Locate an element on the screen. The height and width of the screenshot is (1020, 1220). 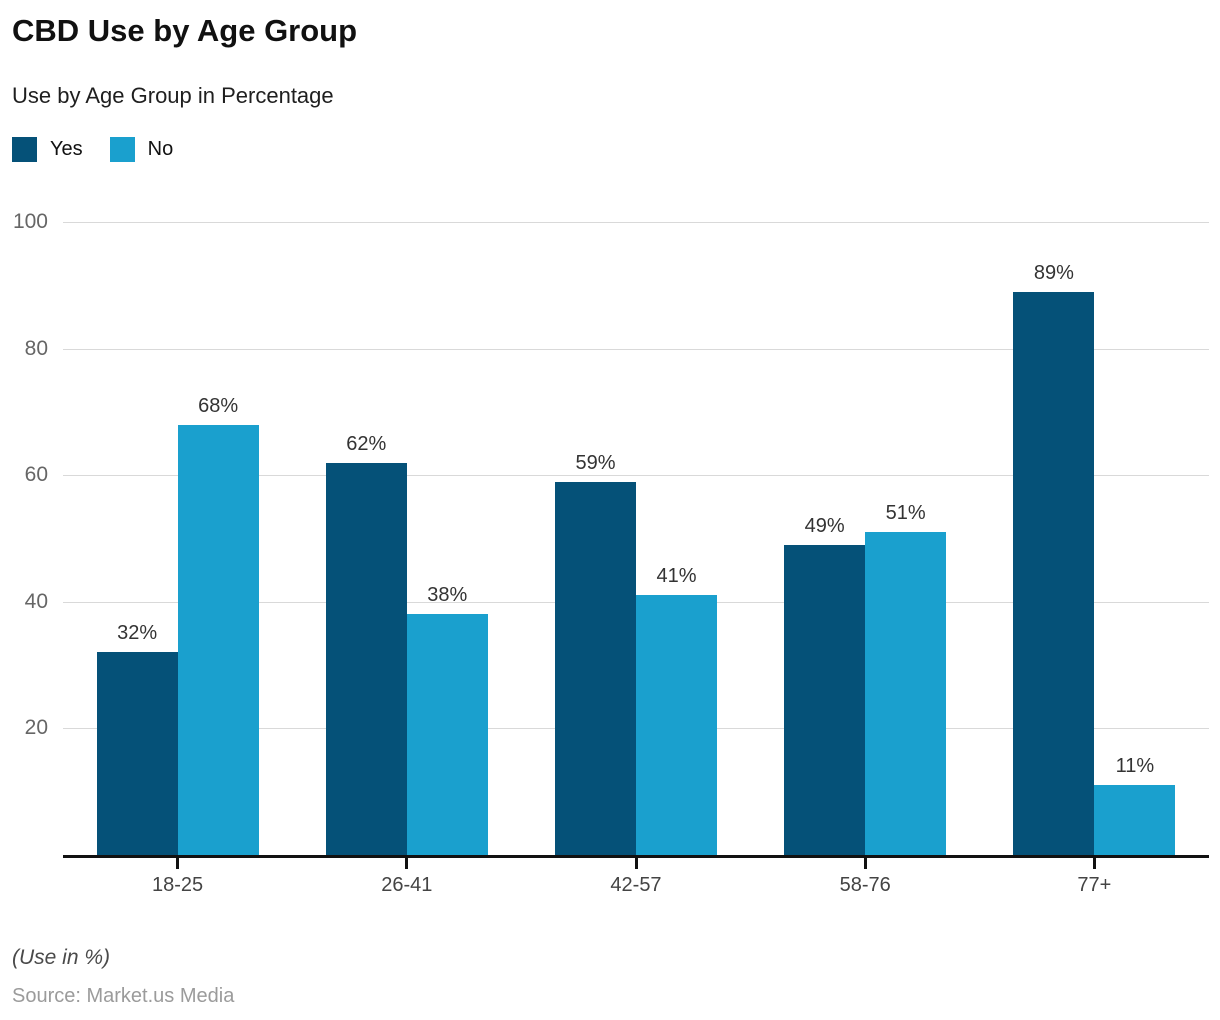
chart-title: CBD Use by Age Group is located at coordinates (185, 30).